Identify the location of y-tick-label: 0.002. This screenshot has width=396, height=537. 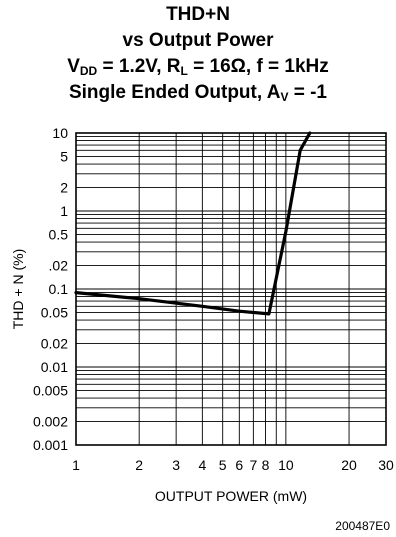
(50, 422).